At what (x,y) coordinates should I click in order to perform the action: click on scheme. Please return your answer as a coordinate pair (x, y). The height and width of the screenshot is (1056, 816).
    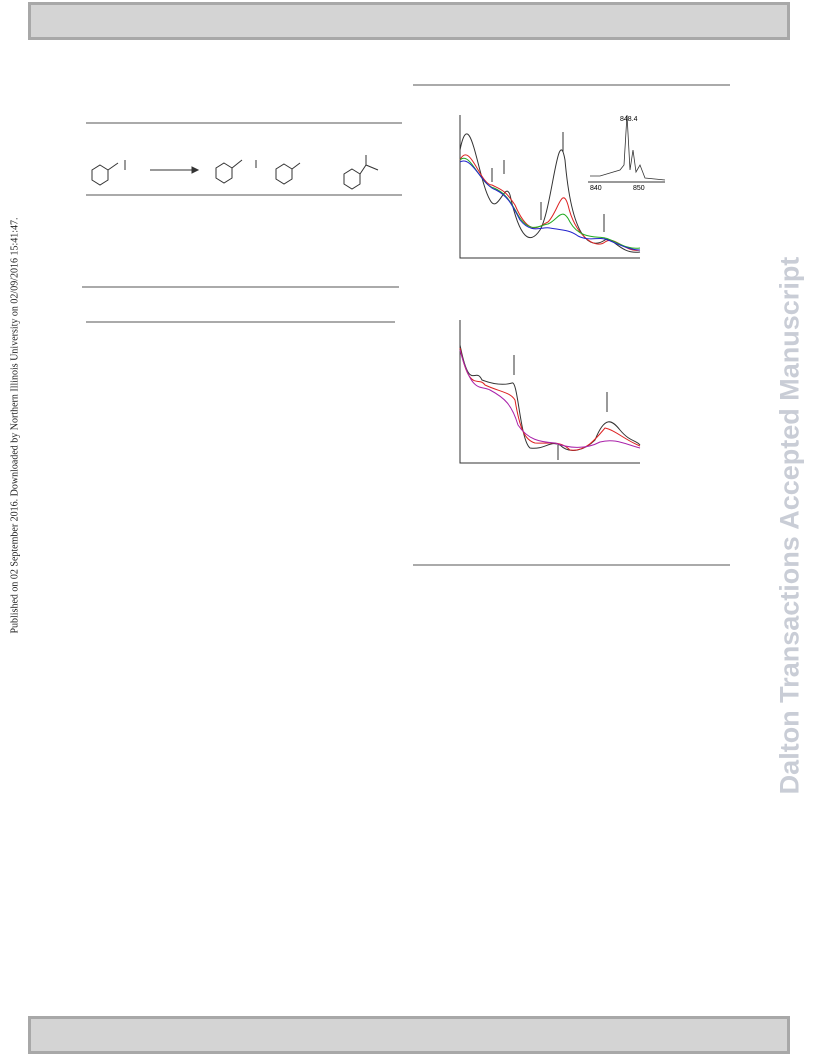
    Looking at the image, I should click on (235, 172).